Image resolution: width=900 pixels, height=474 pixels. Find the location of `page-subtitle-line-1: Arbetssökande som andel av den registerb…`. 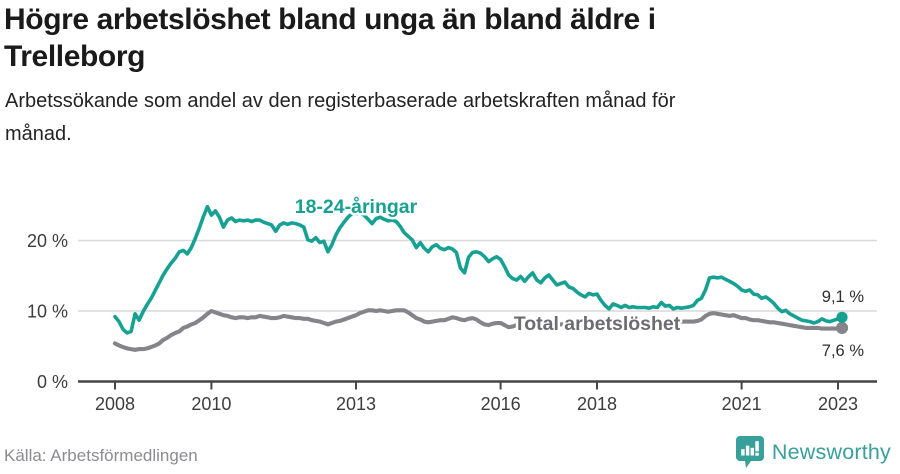

page-subtitle-line-1: Arbetssökande som andel av den registerb… is located at coordinates (340, 101).